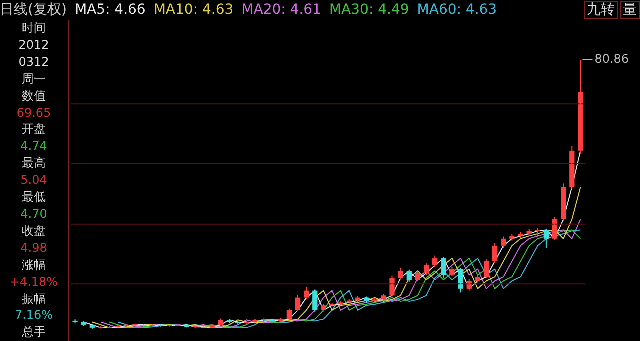  What do you see at coordinates (369, 10) in the screenshot?
I see `text: MA30: 4.49` at bounding box center [369, 10].